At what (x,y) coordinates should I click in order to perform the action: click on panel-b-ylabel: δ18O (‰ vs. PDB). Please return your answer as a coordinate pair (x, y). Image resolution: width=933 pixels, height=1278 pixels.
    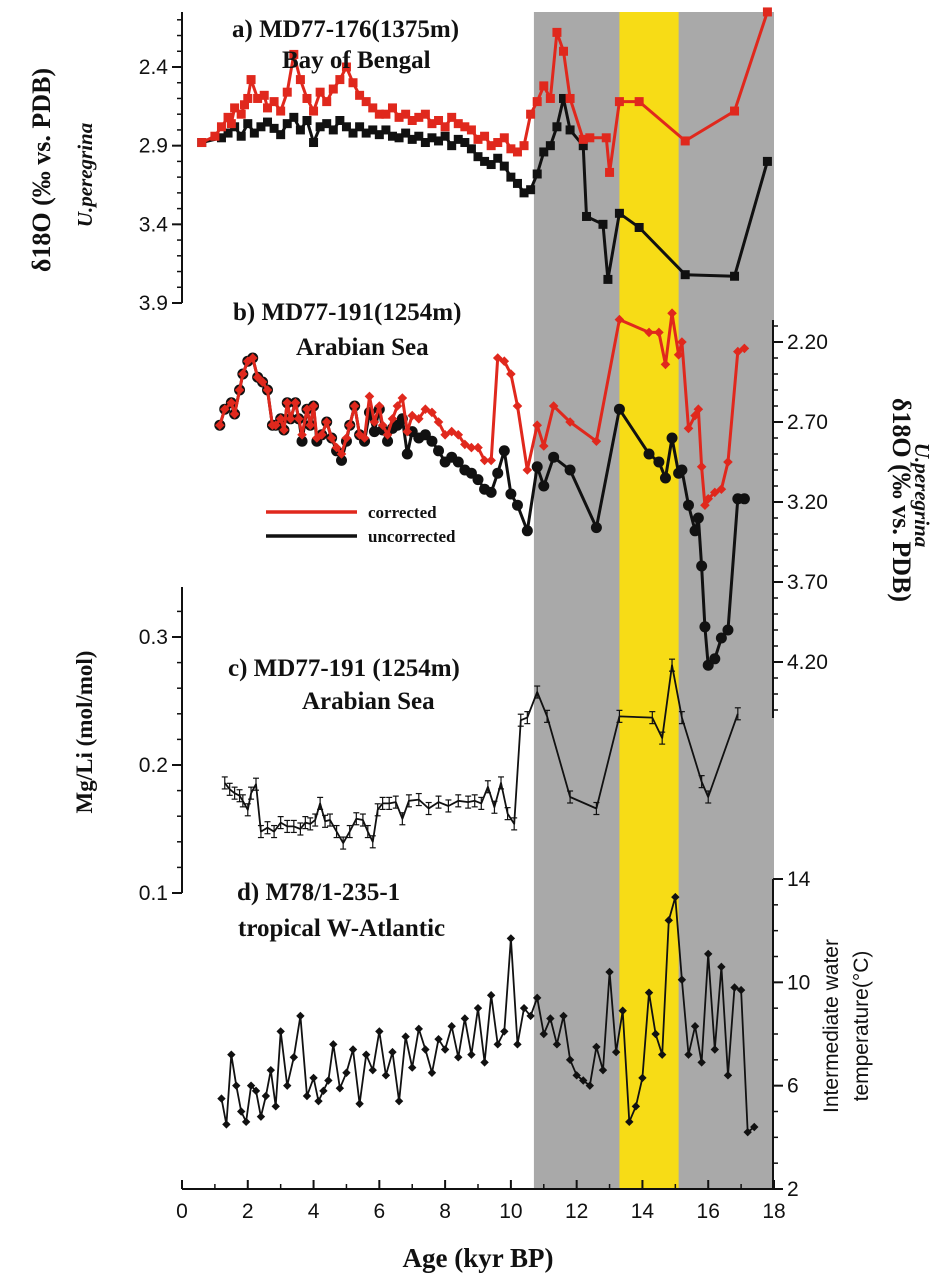
    Looking at the image, I should click on (901, 500).